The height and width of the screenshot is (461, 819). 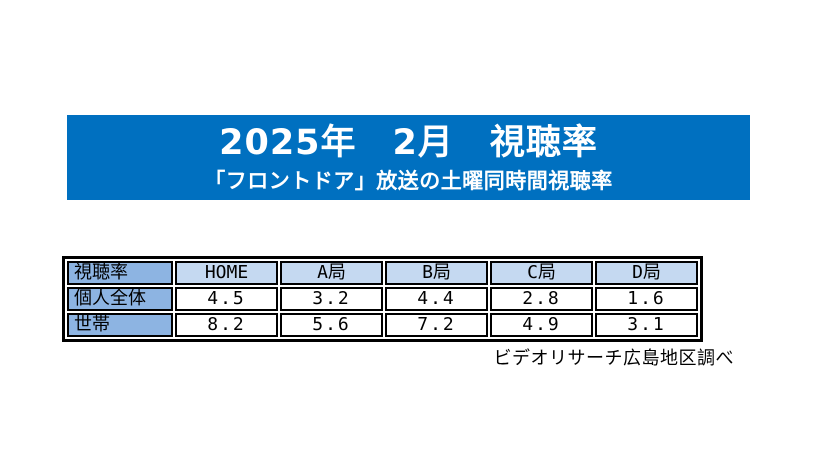 What do you see at coordinates (226, 299) in the screenshot?
I see `rating-cell: 4.5` at bounding box center [226, 299].